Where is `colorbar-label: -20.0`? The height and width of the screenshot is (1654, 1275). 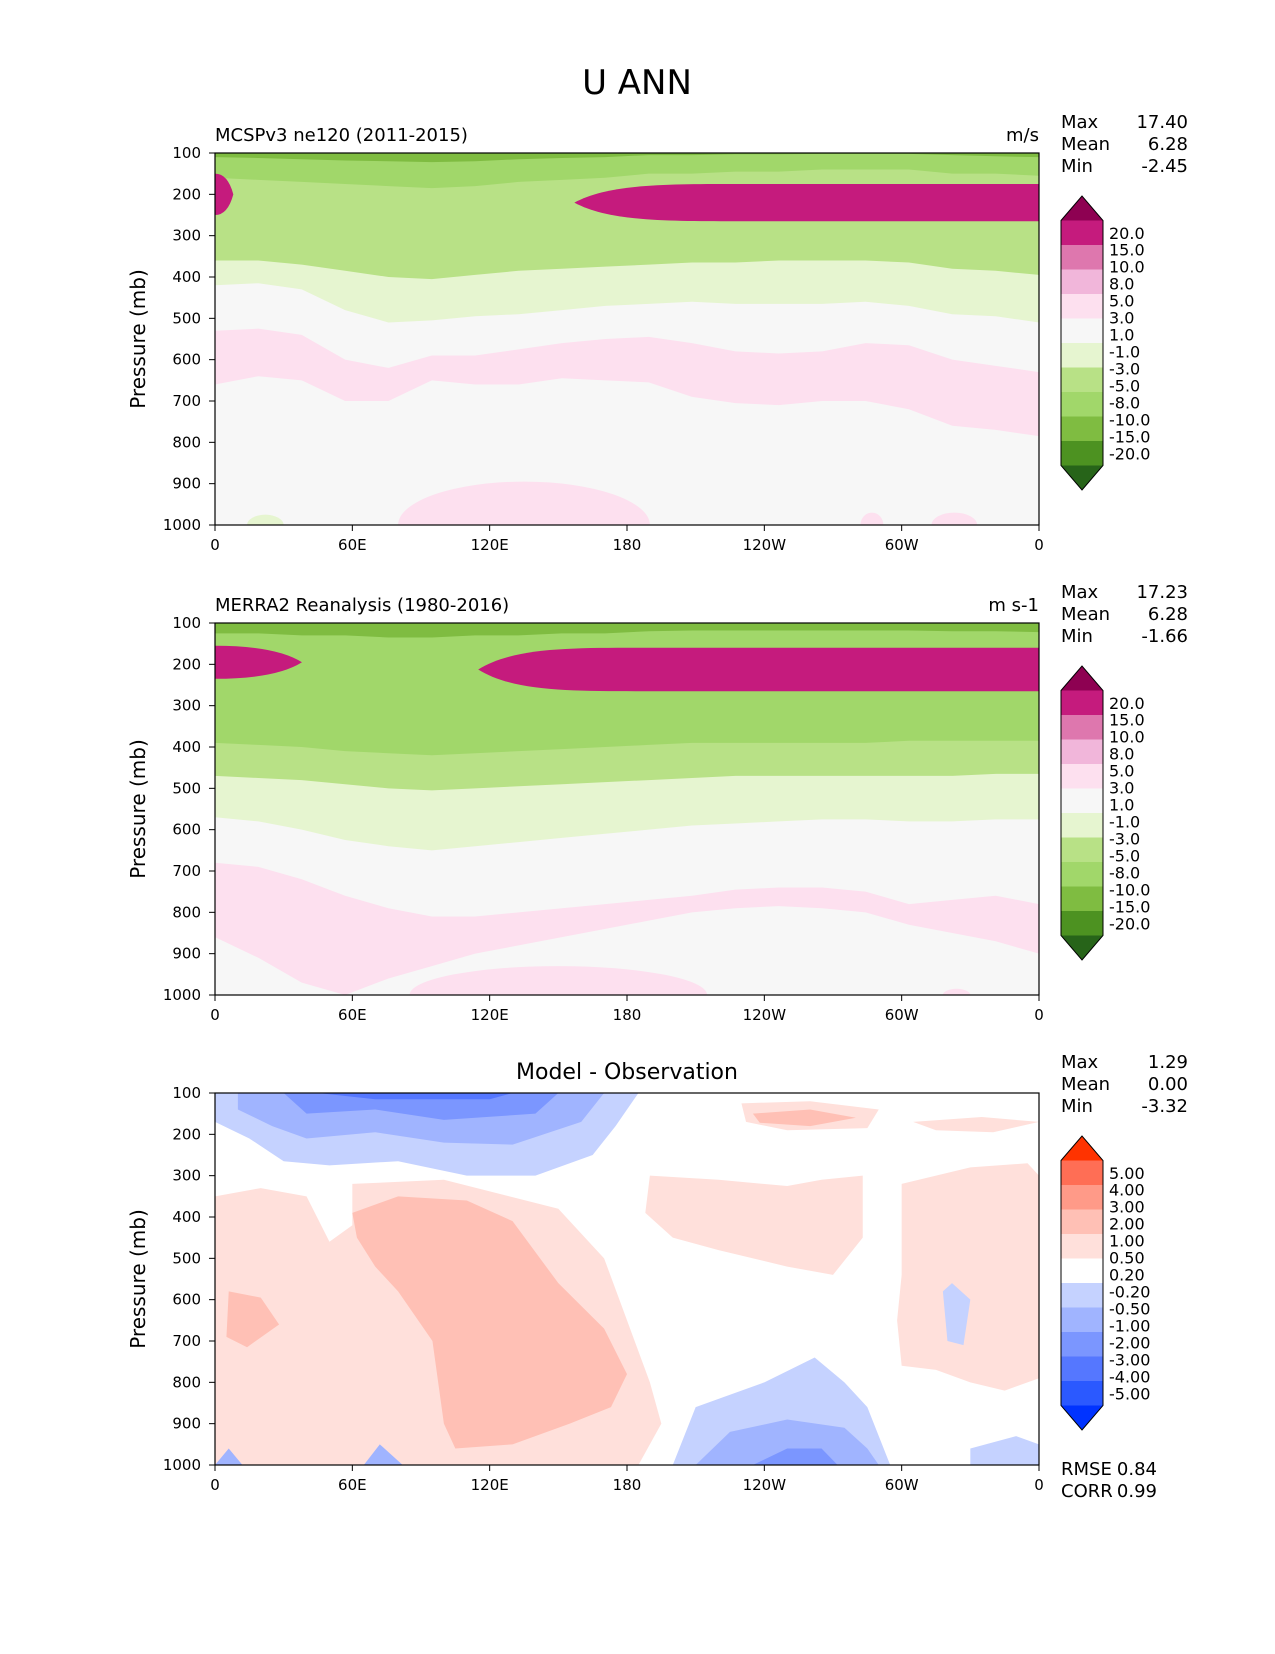
colorbar-label: -20.0 is located at coordinates (1129, 923).